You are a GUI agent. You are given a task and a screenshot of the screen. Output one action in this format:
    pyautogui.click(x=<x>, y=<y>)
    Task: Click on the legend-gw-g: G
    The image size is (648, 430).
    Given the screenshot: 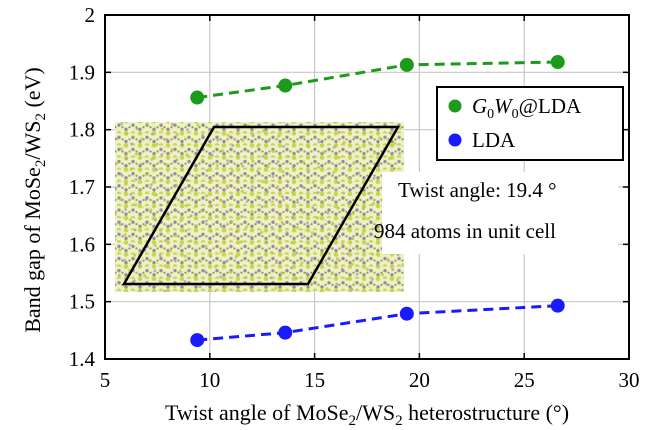 What is the action you would take?
    pyautogui.click(x=479, y=106)
    